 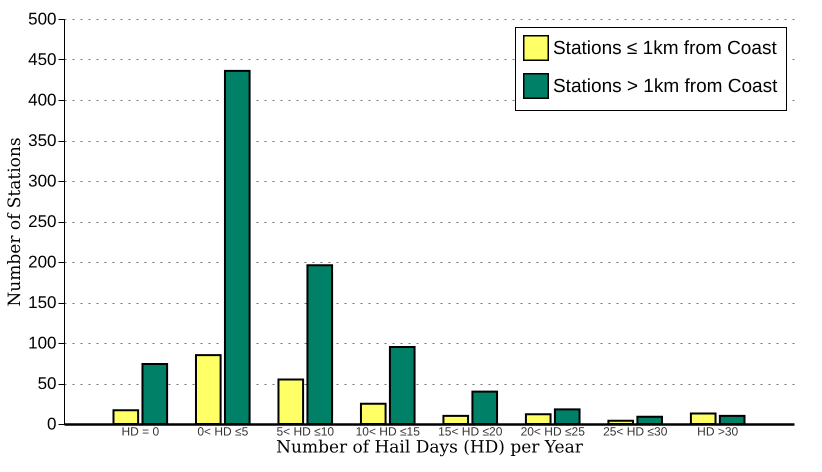 What do you see at coordinates (42, 262) in the screenshot?
I see `y-tick-label: 200` at bounding box center [42, 262].